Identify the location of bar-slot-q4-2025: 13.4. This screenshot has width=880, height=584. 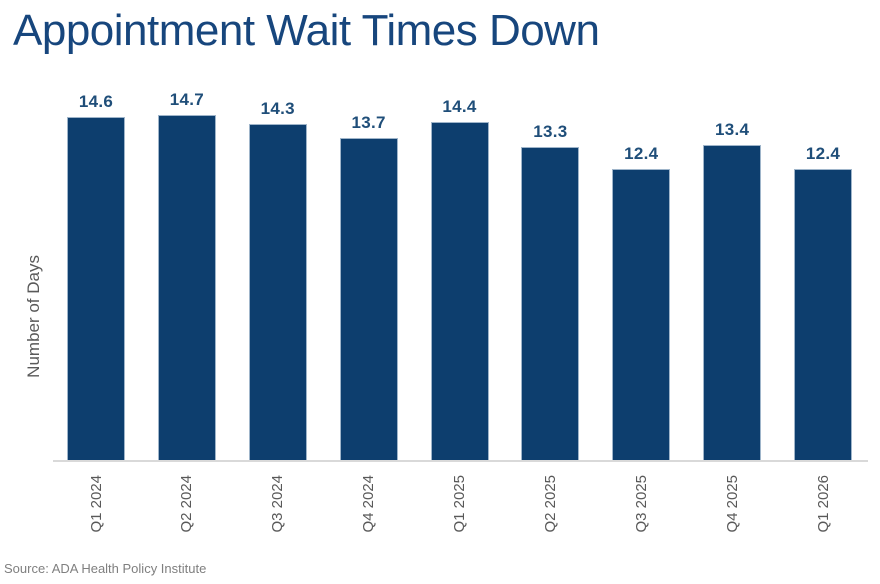
(732, 290).